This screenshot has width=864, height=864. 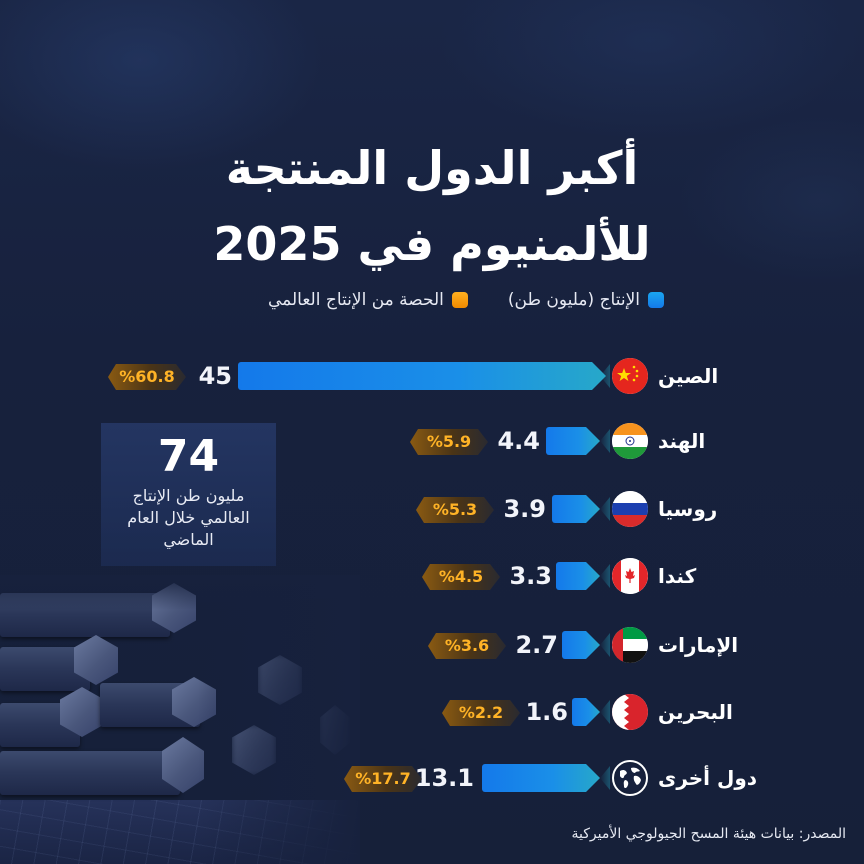 What do you see at coordinates (573, 300) in the screenshot?
I see `legend-label: الإنتاج (مليون طن)` at bounding box center [573, 300].